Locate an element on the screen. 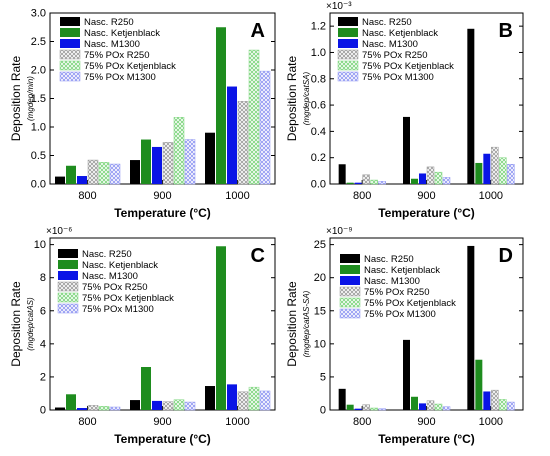  y-tick-label: 0.4 is located at coordinates (318, 132).